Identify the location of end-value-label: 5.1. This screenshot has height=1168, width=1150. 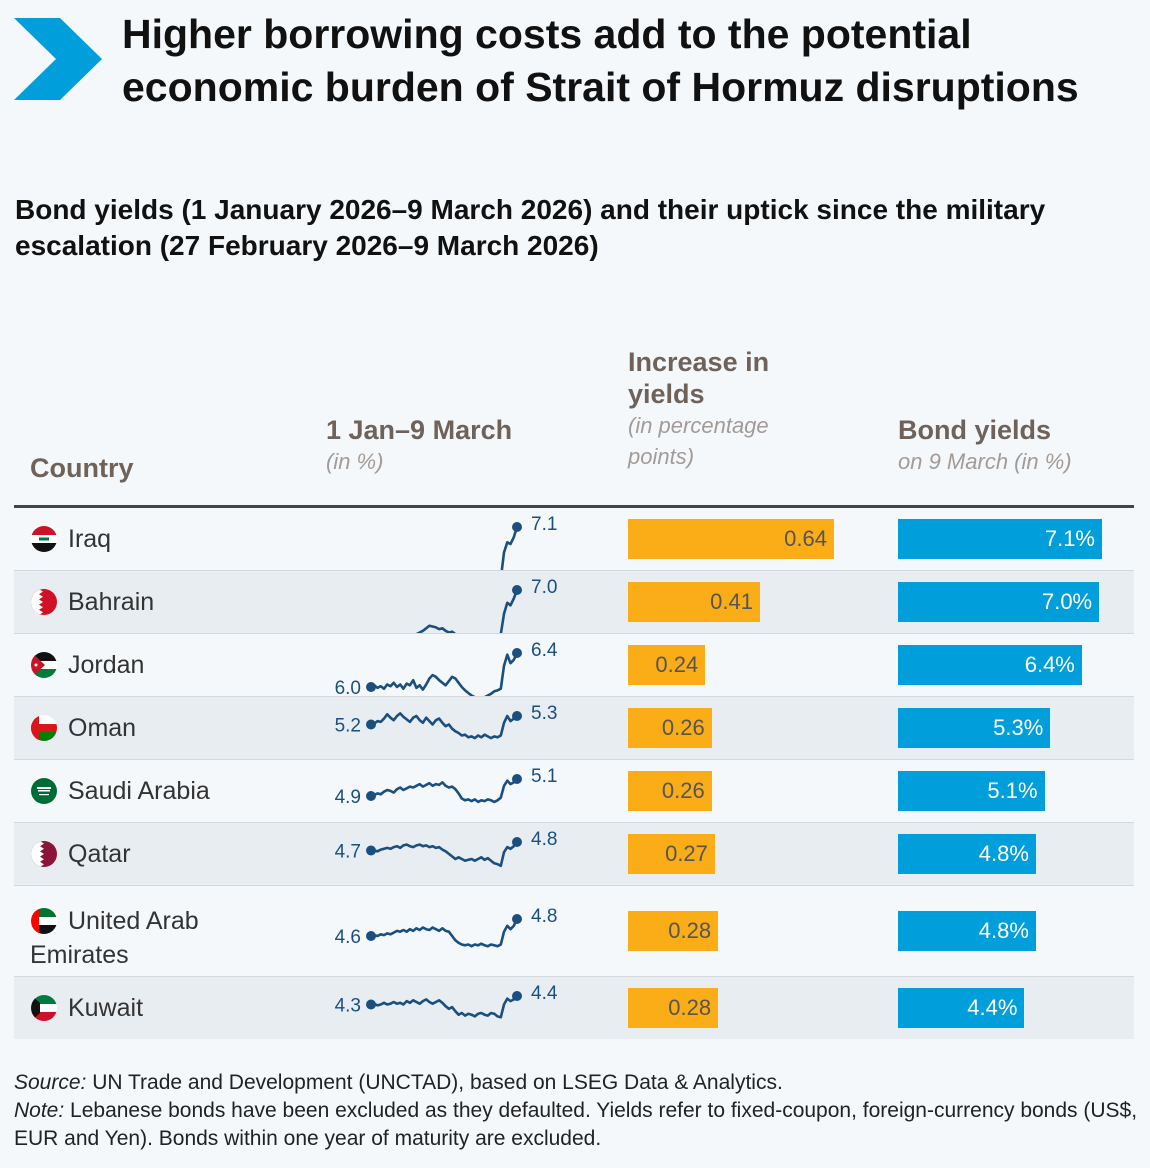
(544, 776).